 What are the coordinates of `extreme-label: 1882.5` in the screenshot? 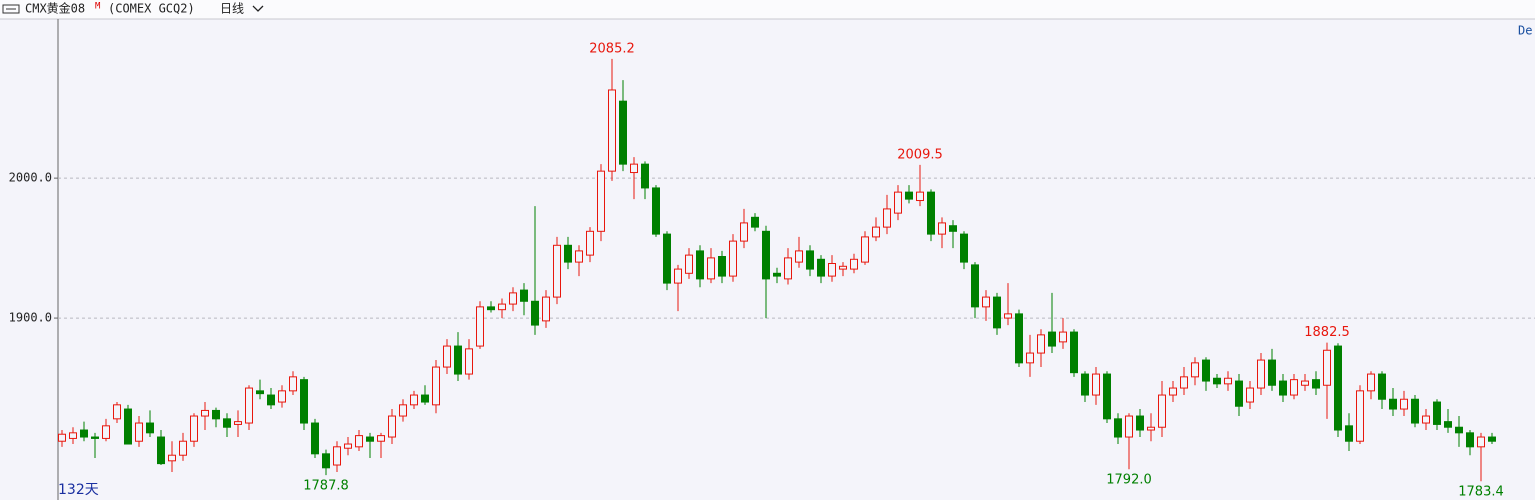 It's located at (1327, 332).